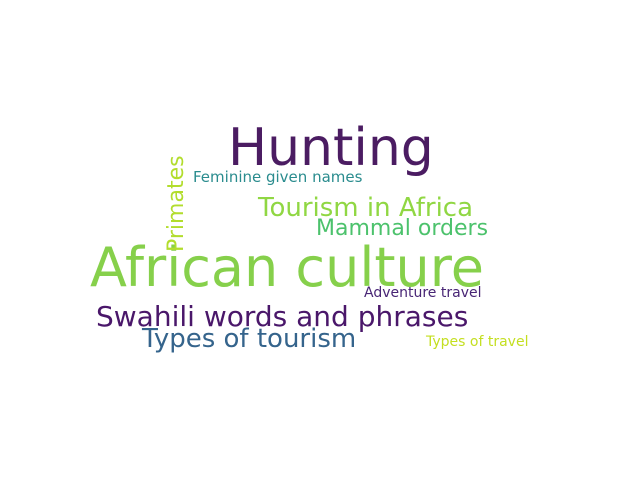 The width and height of the screenshot is (640, 480). What do you see at coordinates (331, 148) in the screenshot?
I see `word-hunting: Hunting` at bounding box center [331, 148].